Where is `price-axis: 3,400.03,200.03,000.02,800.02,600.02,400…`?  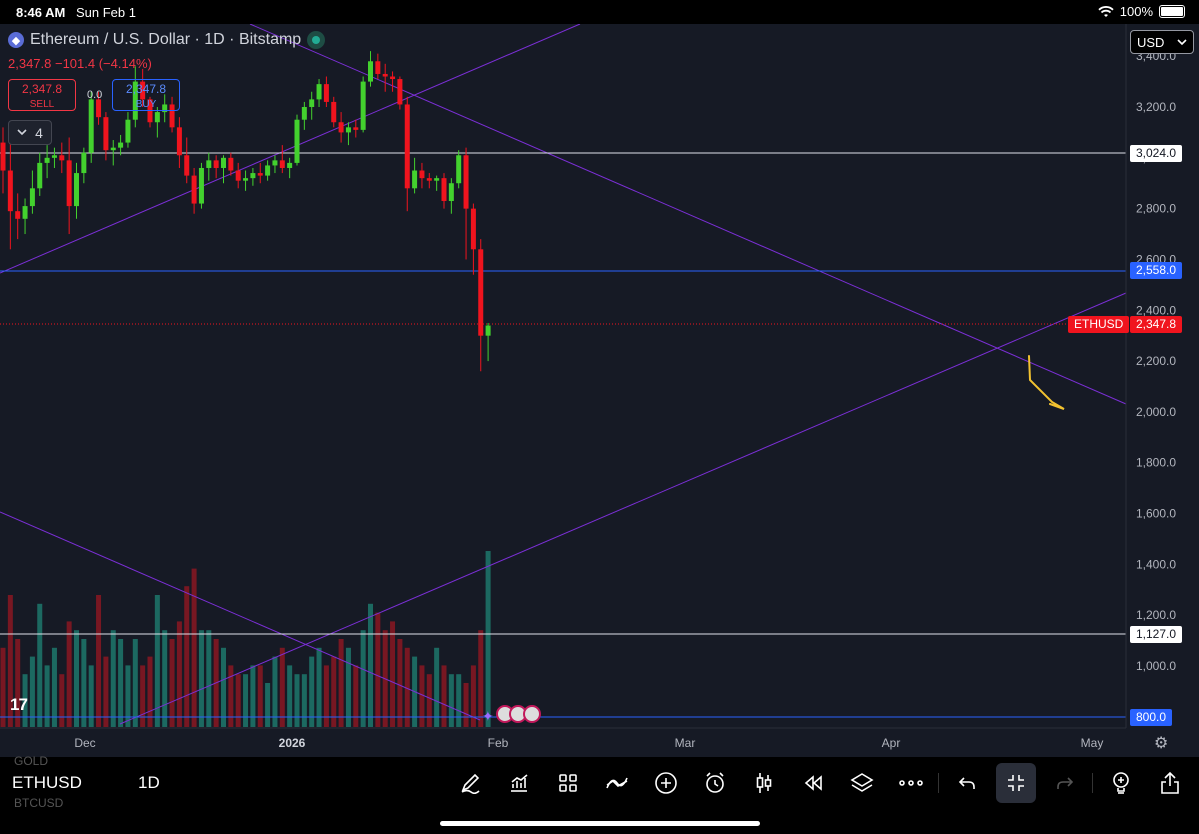 price-axis: 3,400.03,200.03,000.02,800.02,600.02,400… is located at coordinates (1156, 361).